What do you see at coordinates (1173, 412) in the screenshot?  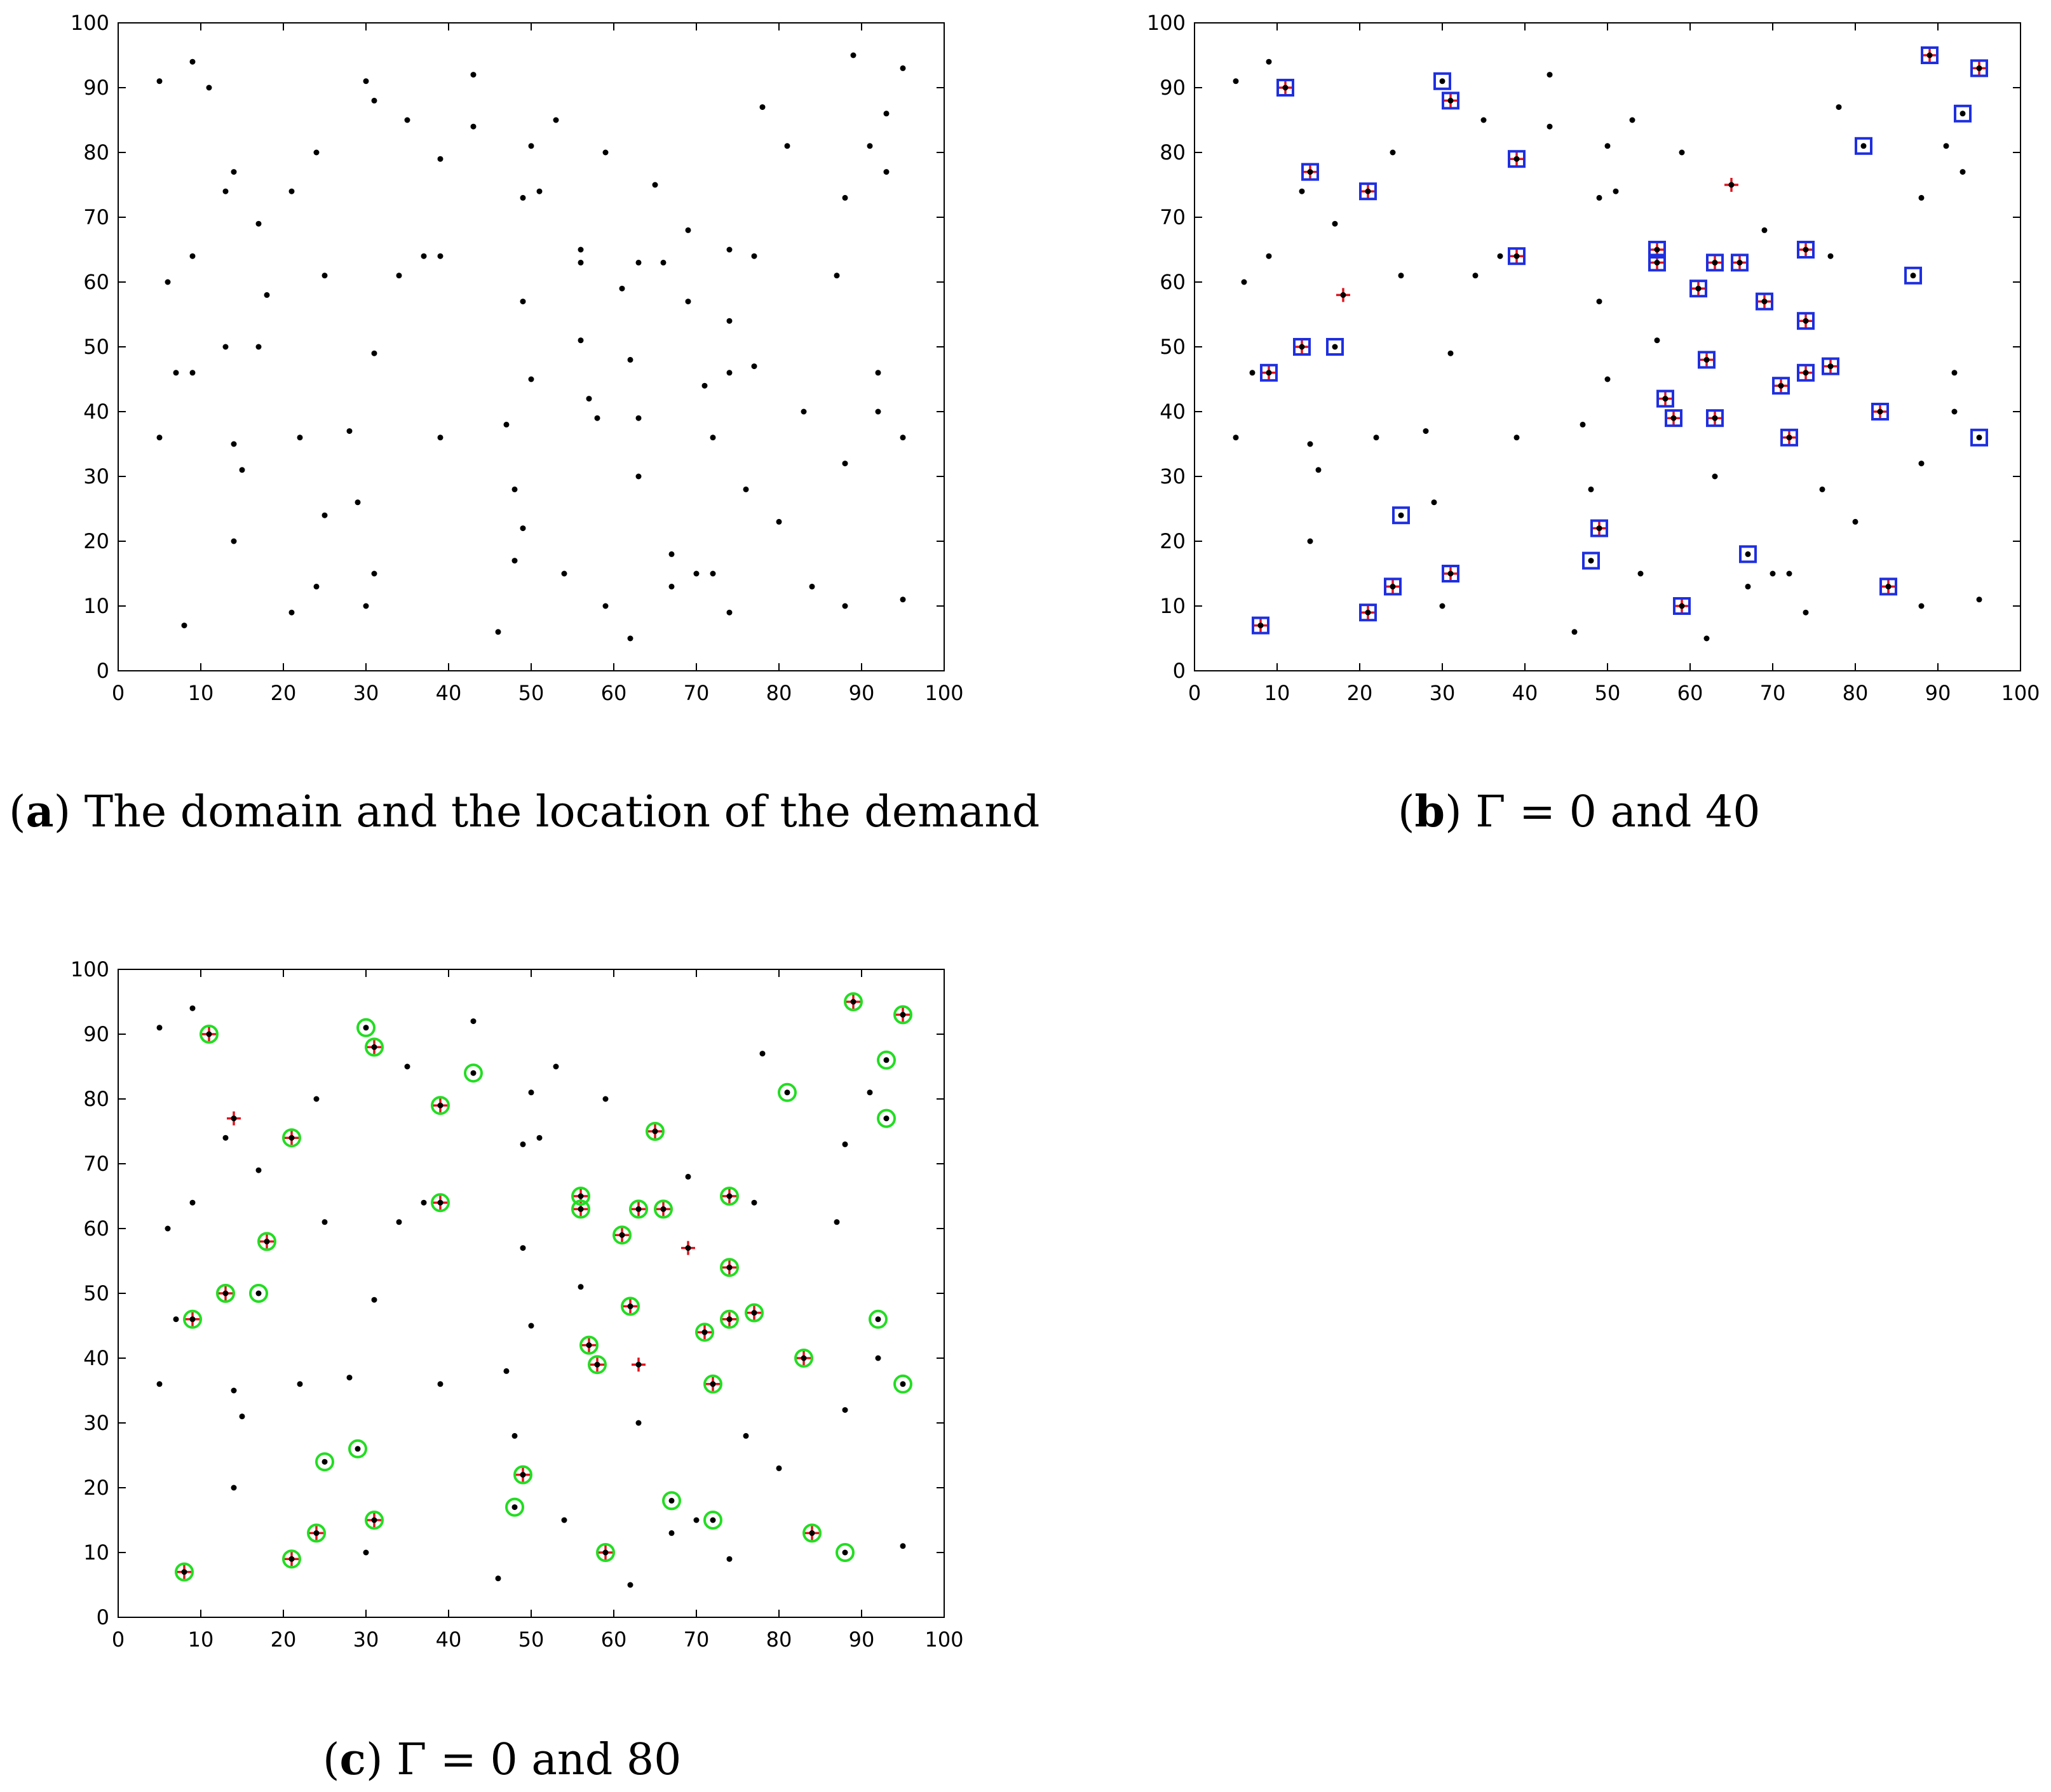 I see `y-tick-label: 40` at bounding box center [1173, 412].